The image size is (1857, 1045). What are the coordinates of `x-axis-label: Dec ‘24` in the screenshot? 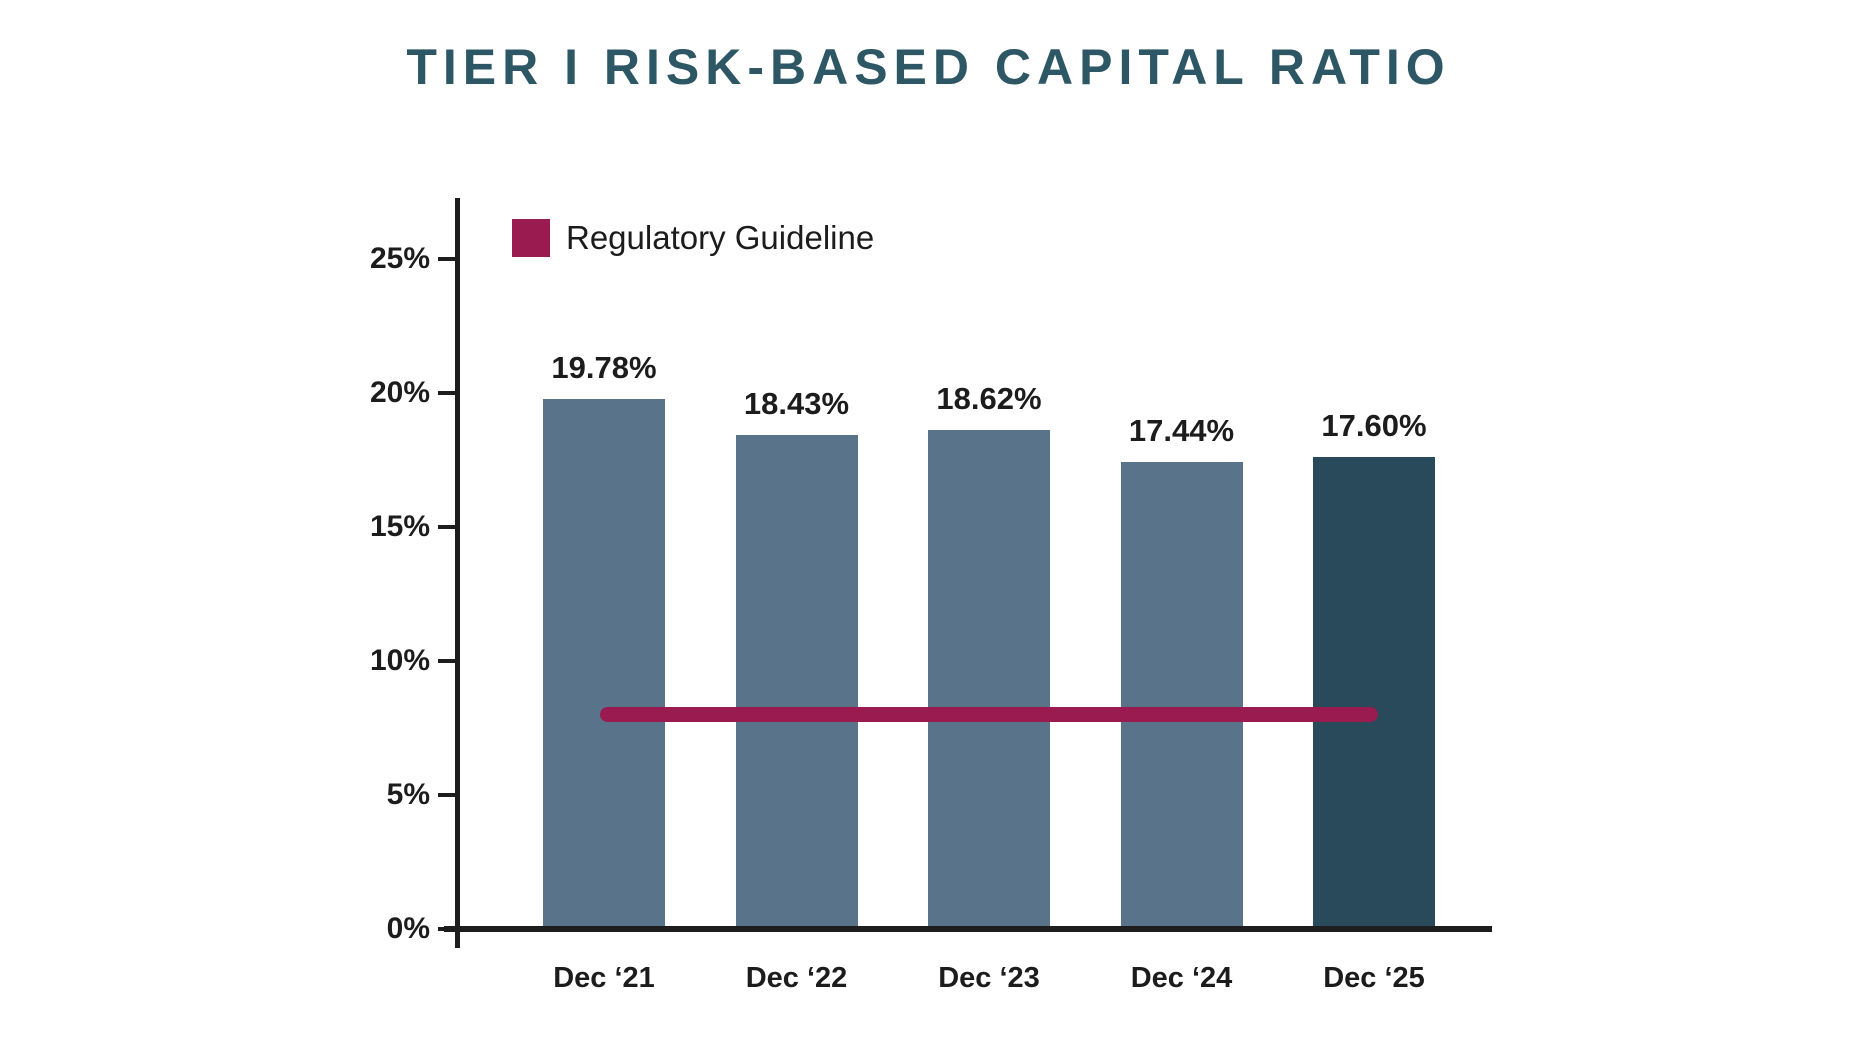 It's located at (1181, 978).